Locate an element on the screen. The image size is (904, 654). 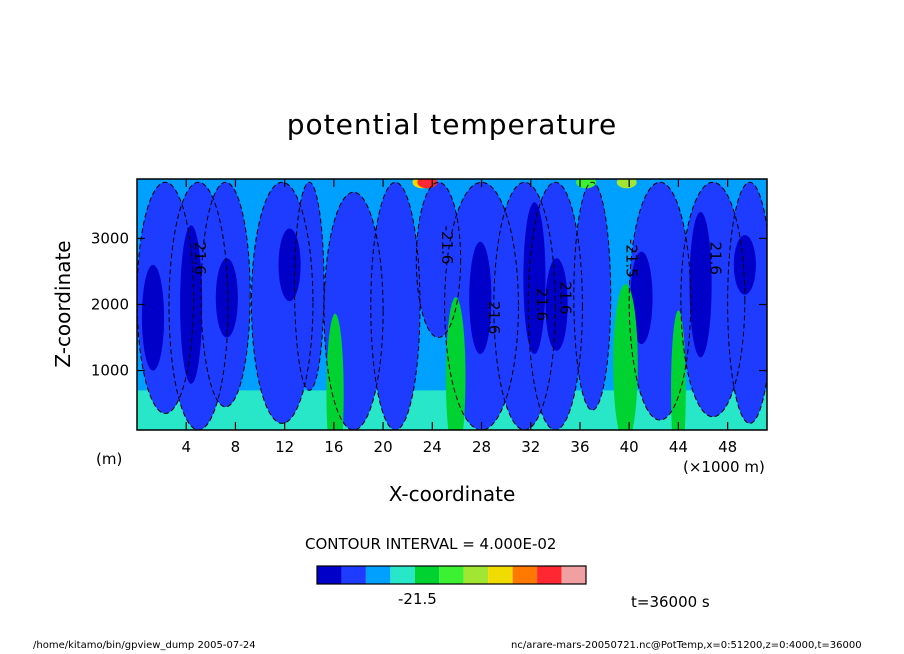
contour-label-layer: 21.6 -21.6 21.6 21.6 21.6 -21.5 21.6 is located at coordinates (458, 280).